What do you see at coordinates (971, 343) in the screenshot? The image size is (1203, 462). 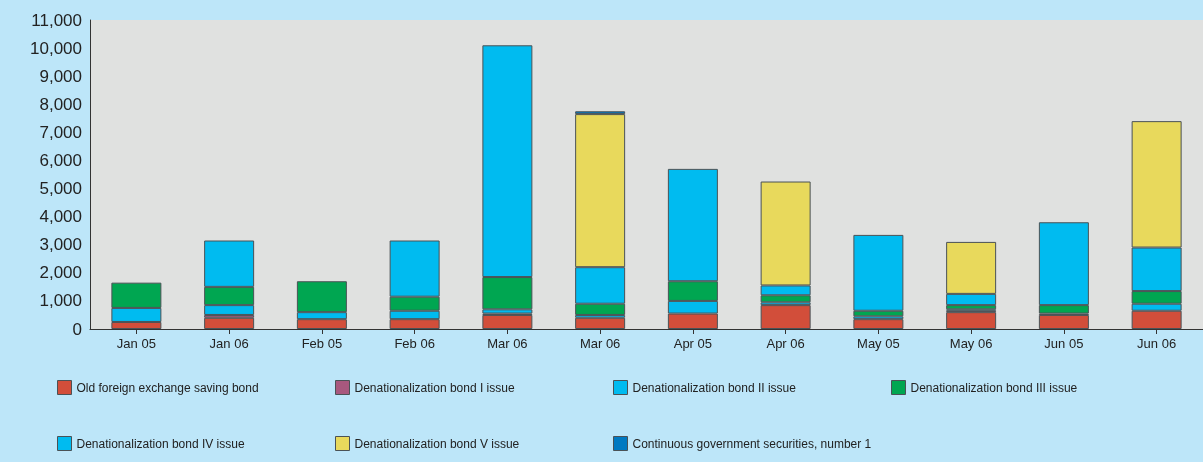 I see `x-tick-label: May 06` at bounding box center [971, 343].